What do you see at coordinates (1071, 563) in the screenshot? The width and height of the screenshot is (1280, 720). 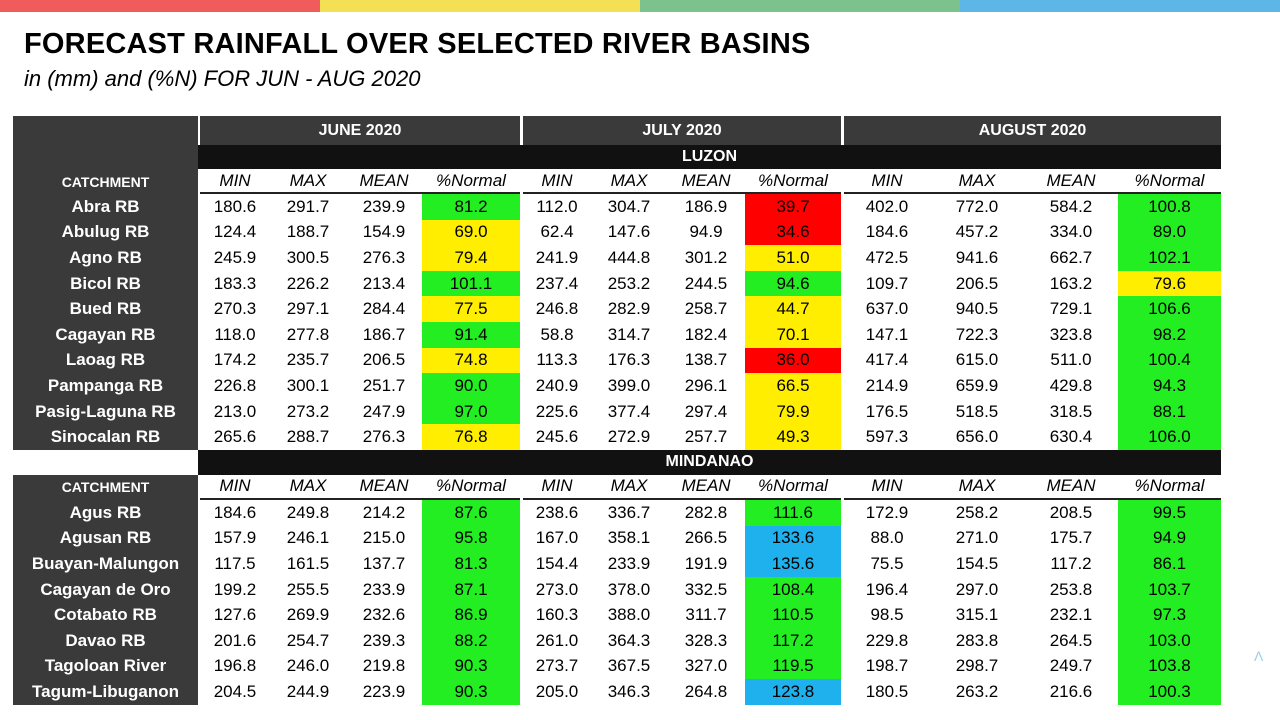 I see `value-cell: 117.2` at bounding box center [1071, 563].